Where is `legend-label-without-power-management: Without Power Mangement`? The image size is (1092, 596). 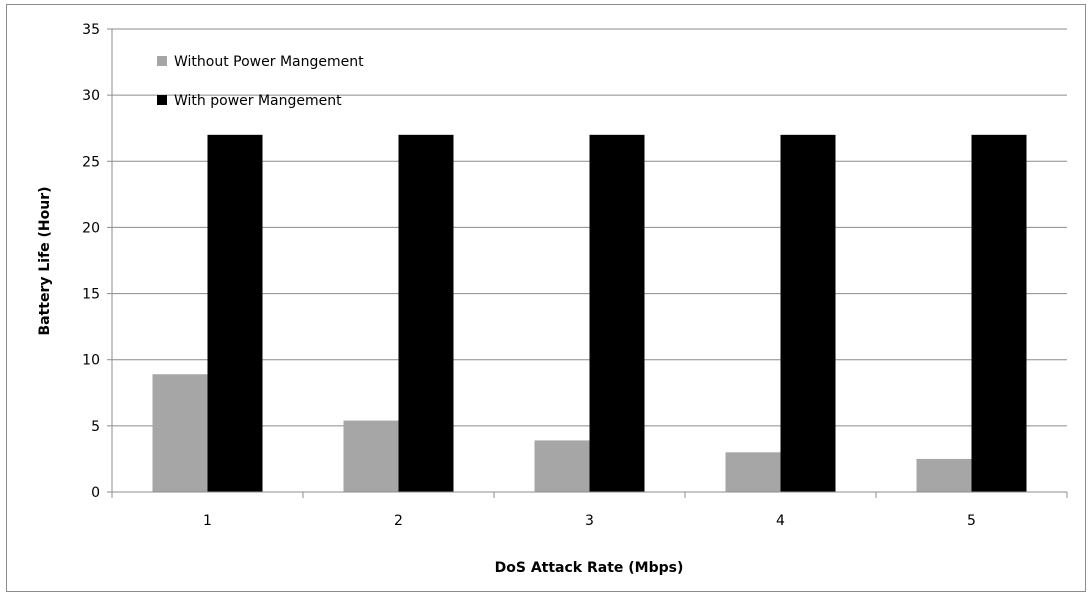
legend-label-without-power-management: Without Power Mangement is located at coordinates (269, 62).